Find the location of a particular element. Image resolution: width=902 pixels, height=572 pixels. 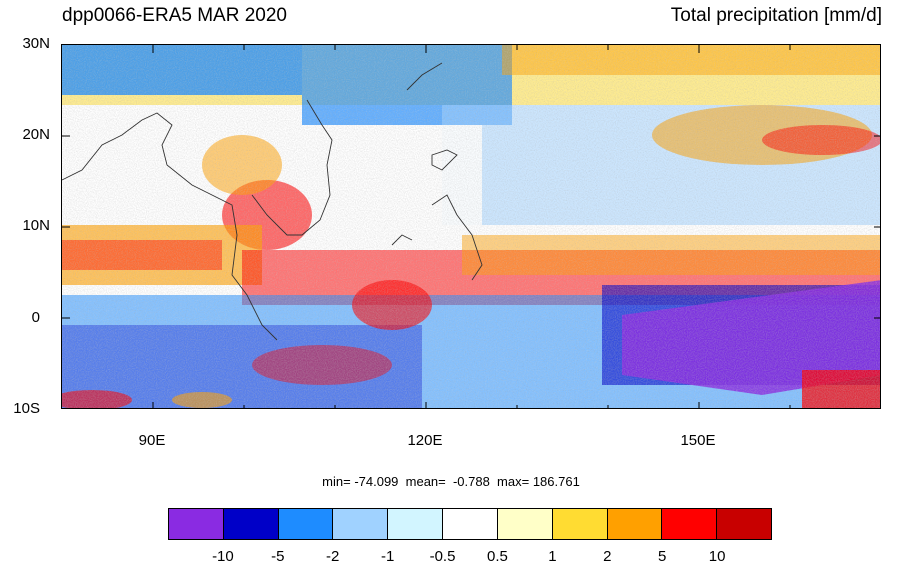

lat-label-0: 0 is located at coordinates (35, 317).